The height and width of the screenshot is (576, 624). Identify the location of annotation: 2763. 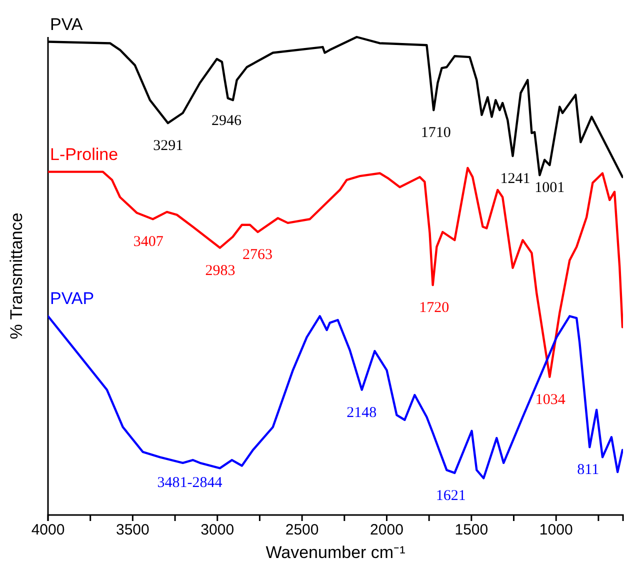
(257, 255).